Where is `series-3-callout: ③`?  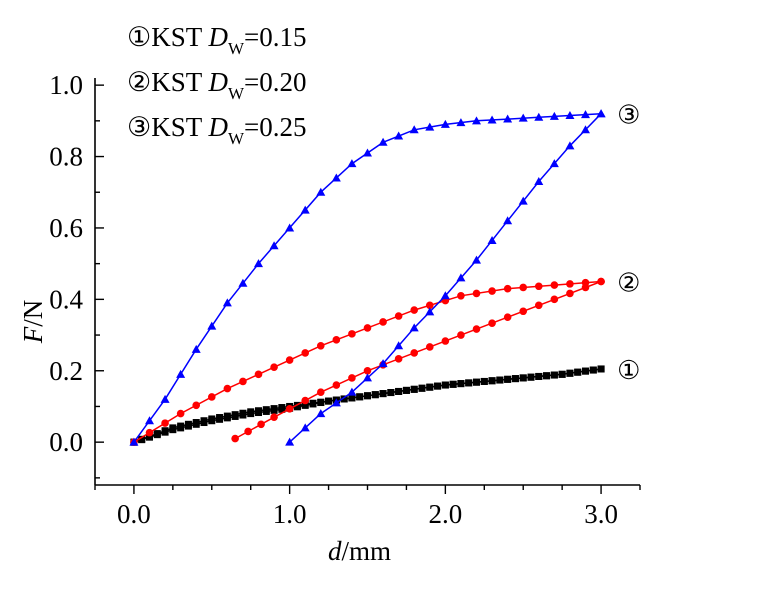 series-3-callout: ③ is located at coordinates (628, 115).